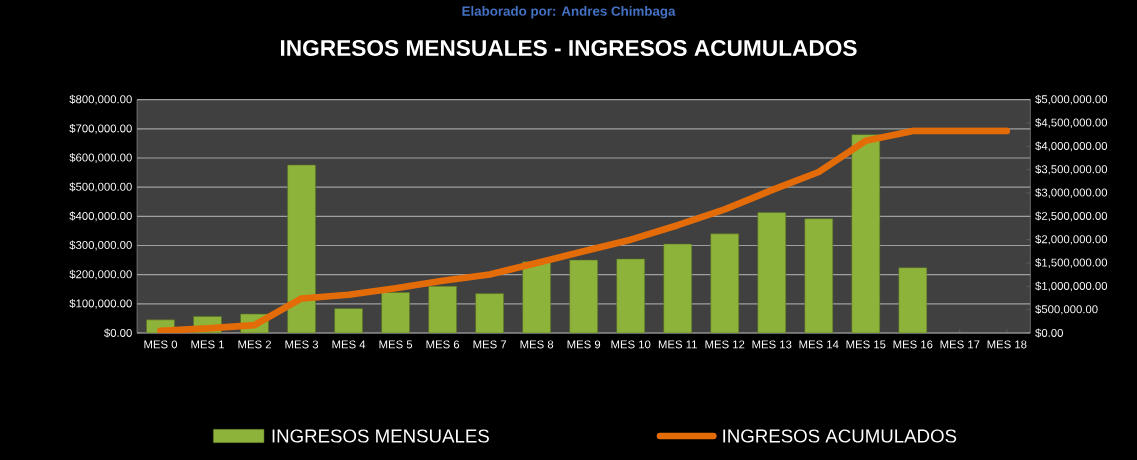 The image size is (1137, 460). I want to click on x-tick-label: MES 14, so click(819, 344).